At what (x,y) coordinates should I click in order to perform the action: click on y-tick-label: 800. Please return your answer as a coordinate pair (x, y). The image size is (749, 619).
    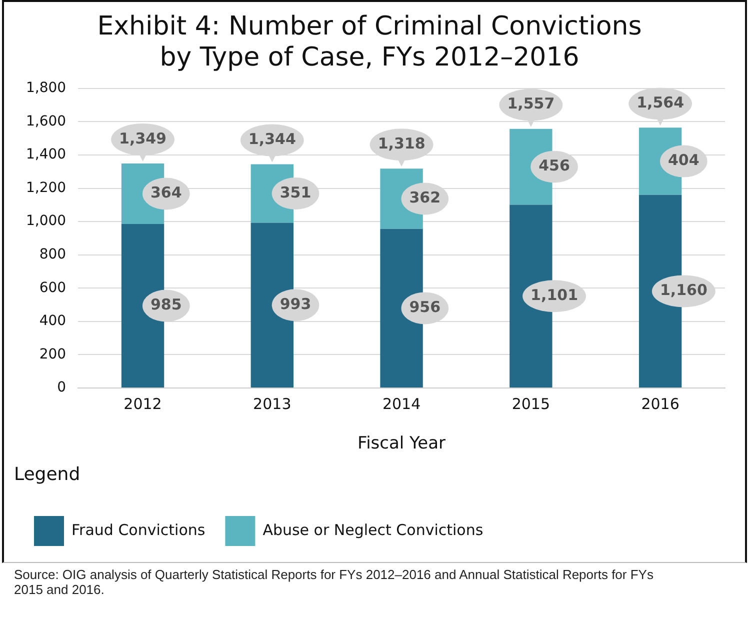
    Looking at the image, I should click on (52, 254).